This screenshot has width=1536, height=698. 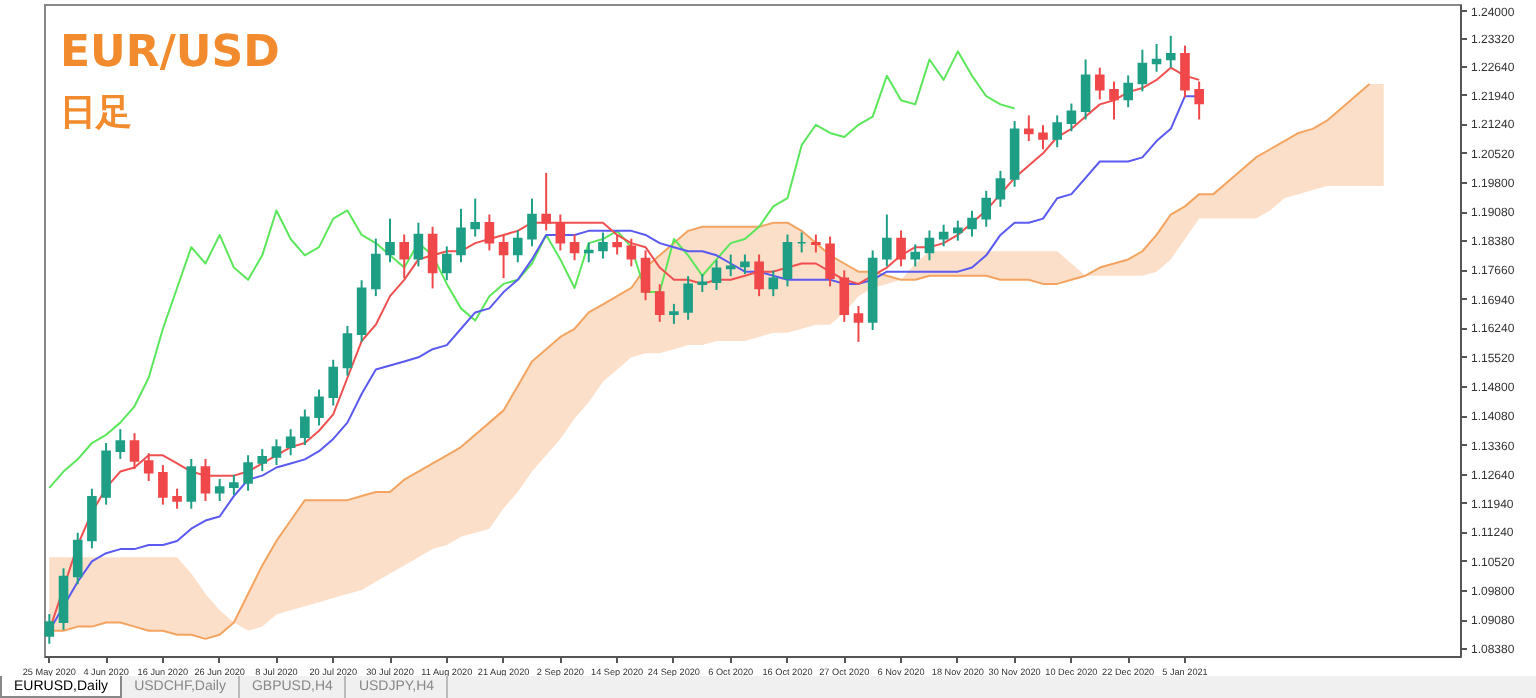 What do you see at coordinates (97, 114) in the screenshot?
I see `text: 日足` at bounding box center [97, 114].